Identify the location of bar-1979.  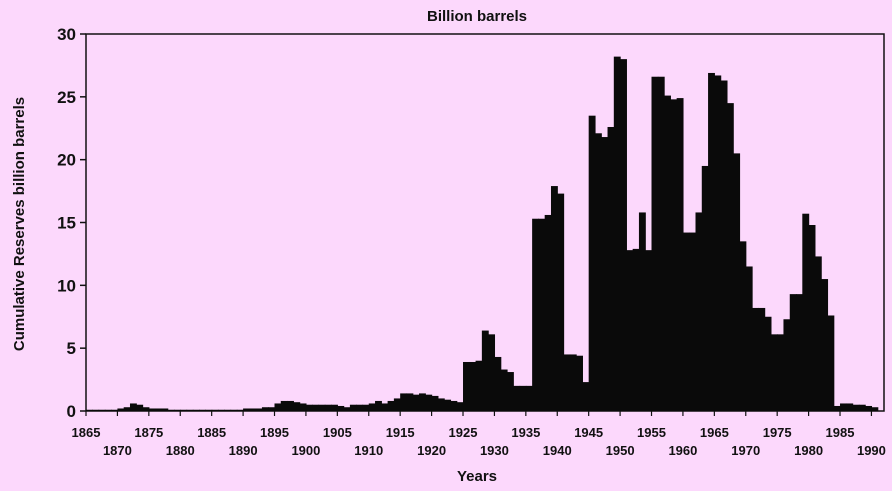
(806, 312).